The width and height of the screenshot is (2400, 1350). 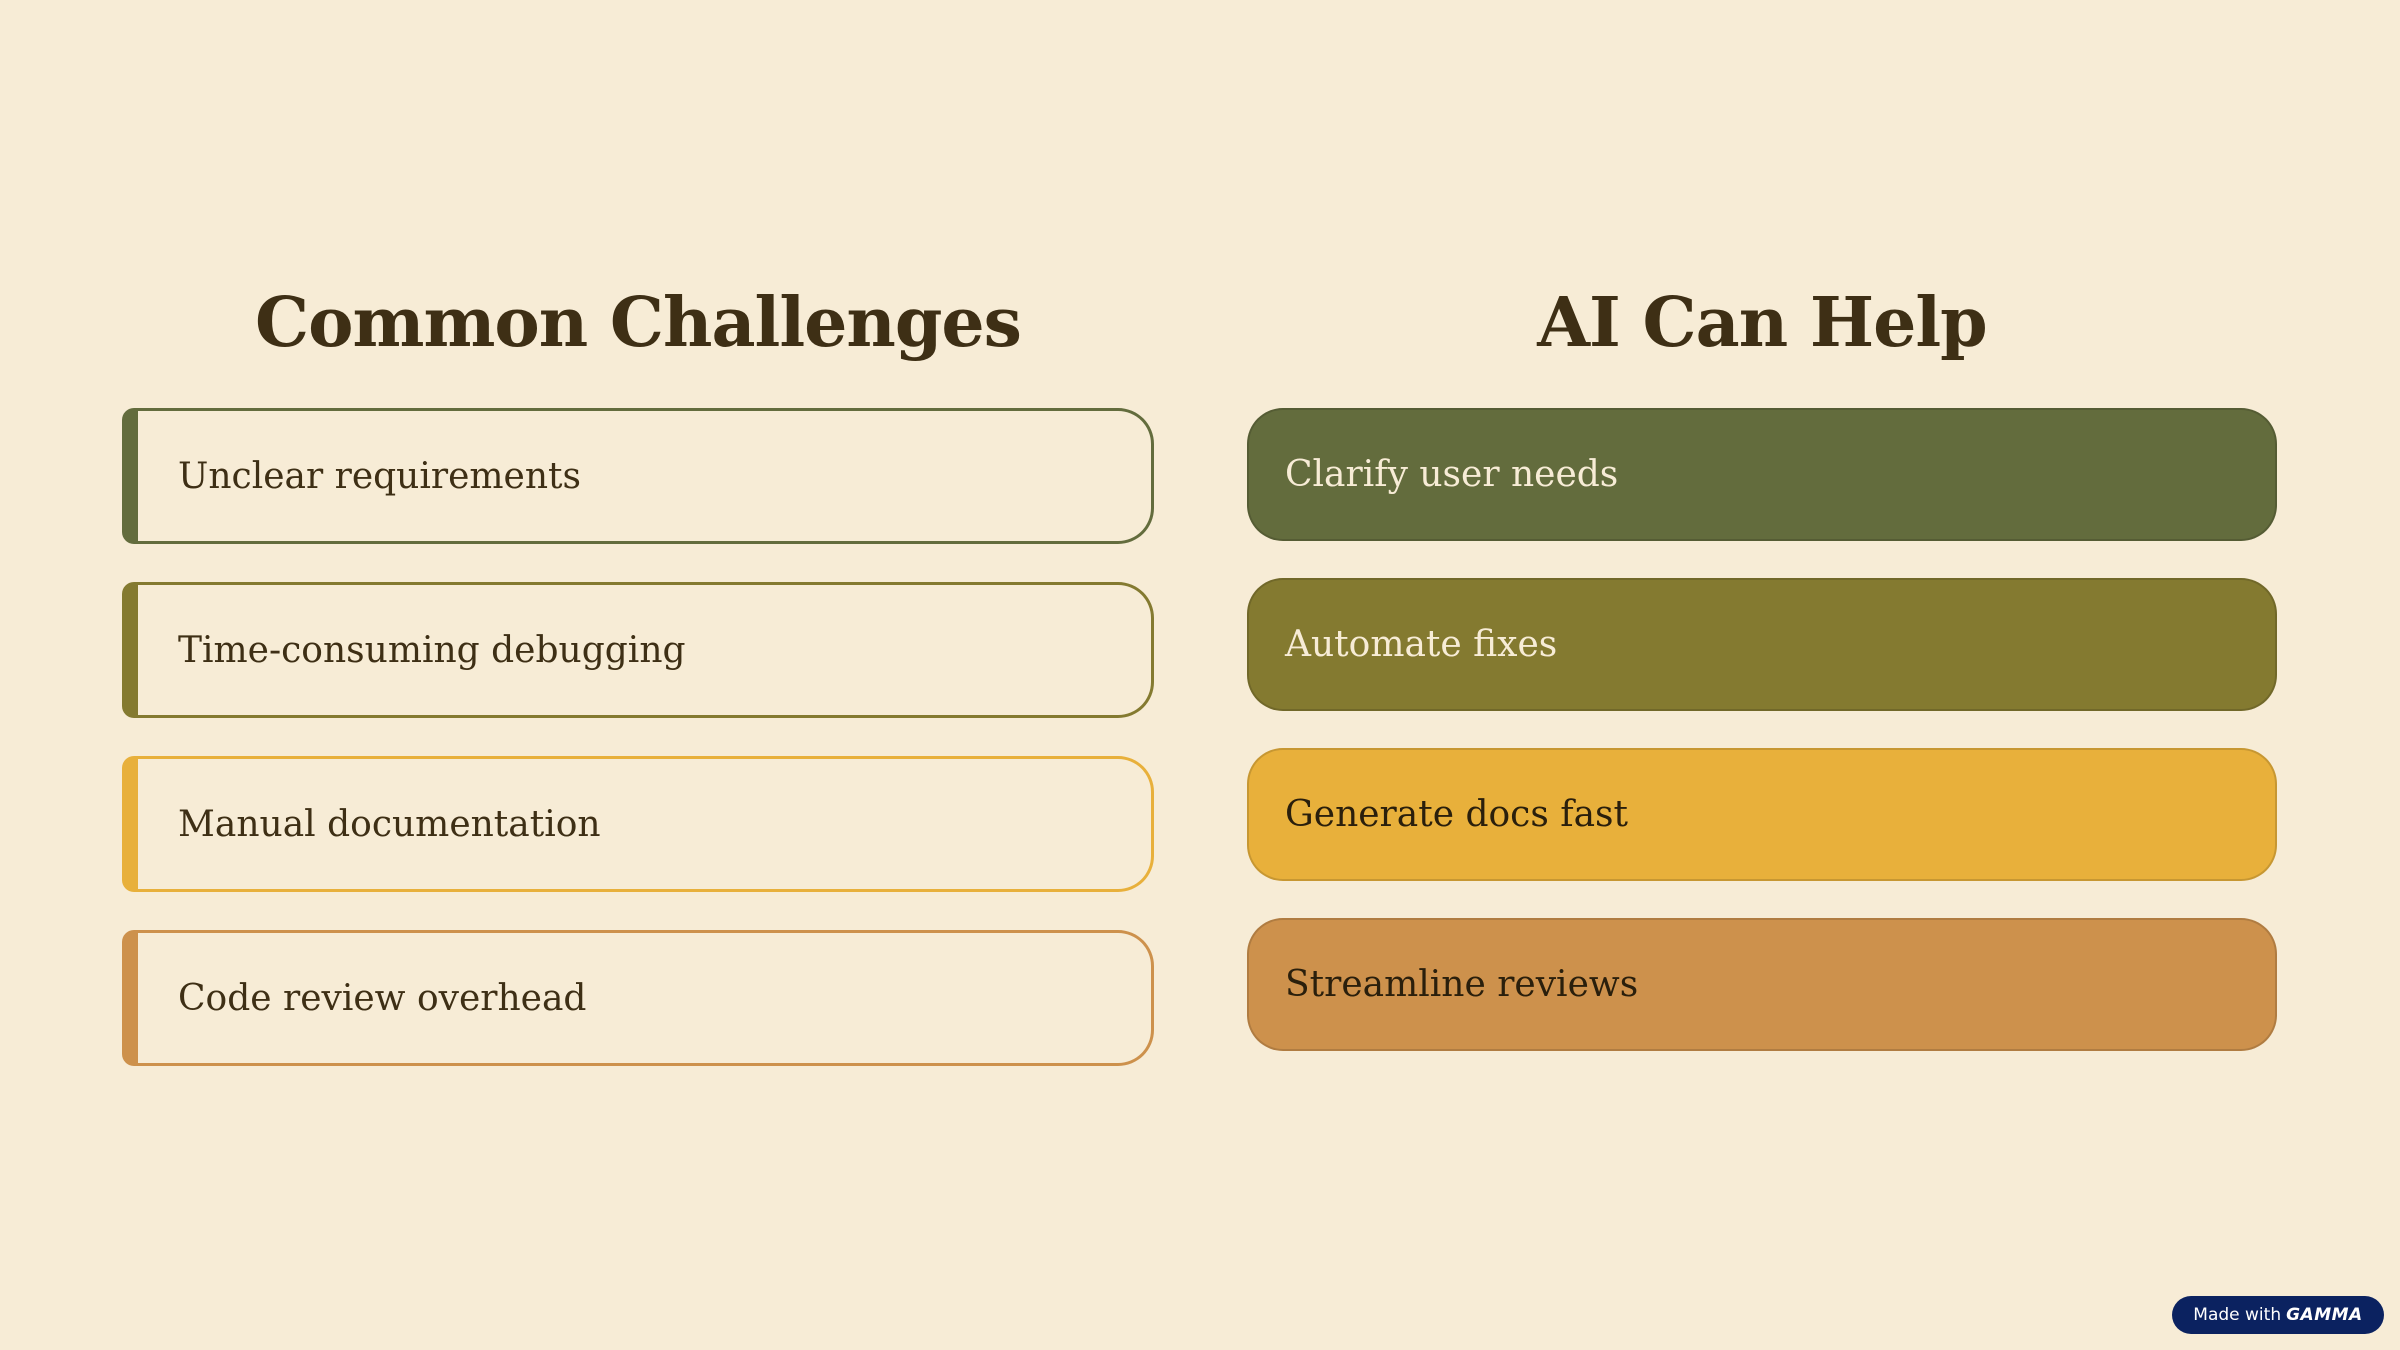 What do you see at coordinates (1762, 474) in the screenshot?
I see `help-item-clarify-needs: Clarify user needs` at bounding box center [1762, 474].